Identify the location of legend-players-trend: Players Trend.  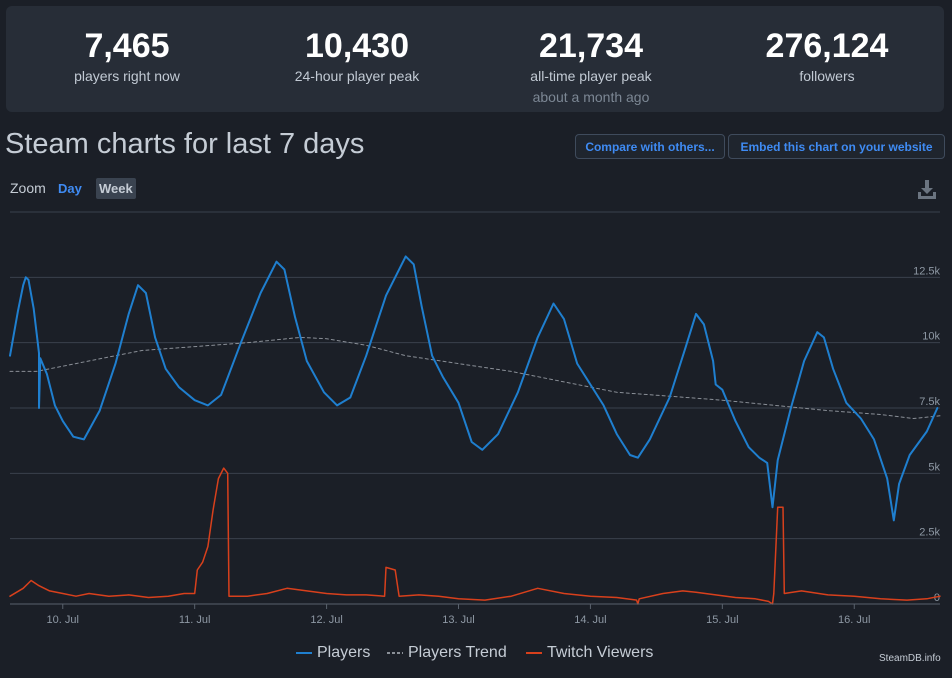
(447, 653).